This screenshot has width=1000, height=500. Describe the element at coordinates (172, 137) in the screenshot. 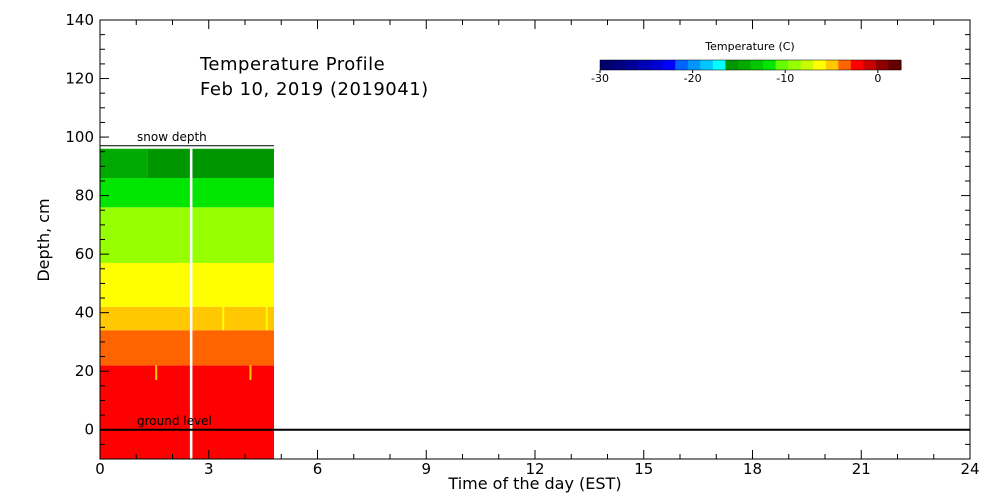

I see `snow-depth-annotation: snow depth` at that location.